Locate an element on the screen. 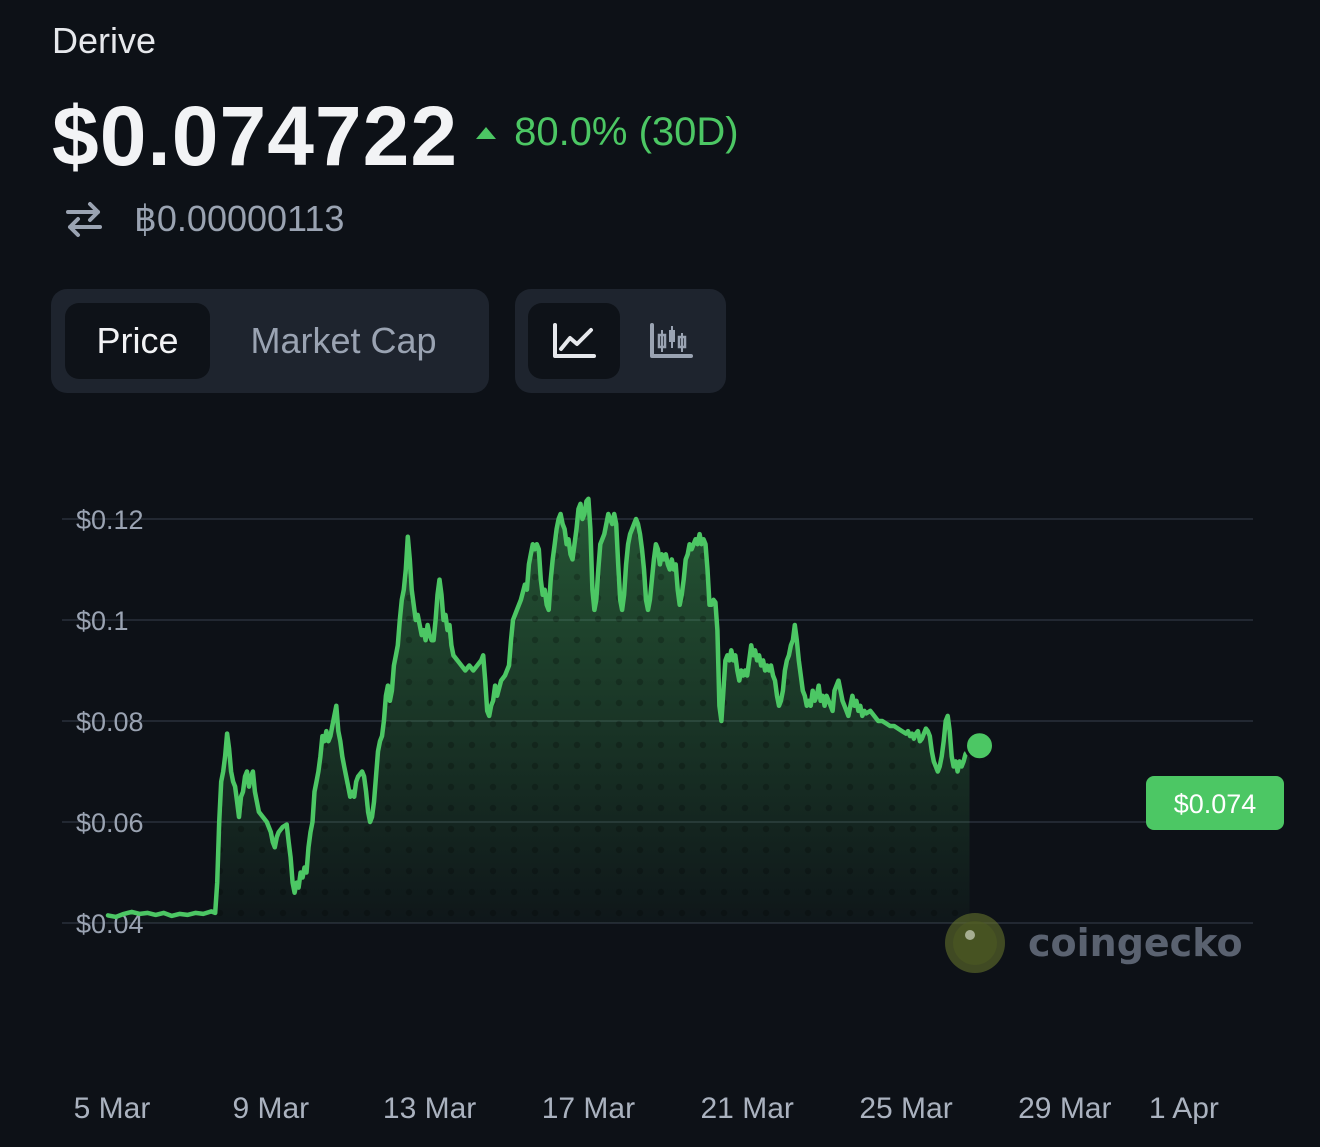 The width and height of the screenshot is (1320, 1147). x-tick-label: 9 Mar is located at coordinates (270, 1108).